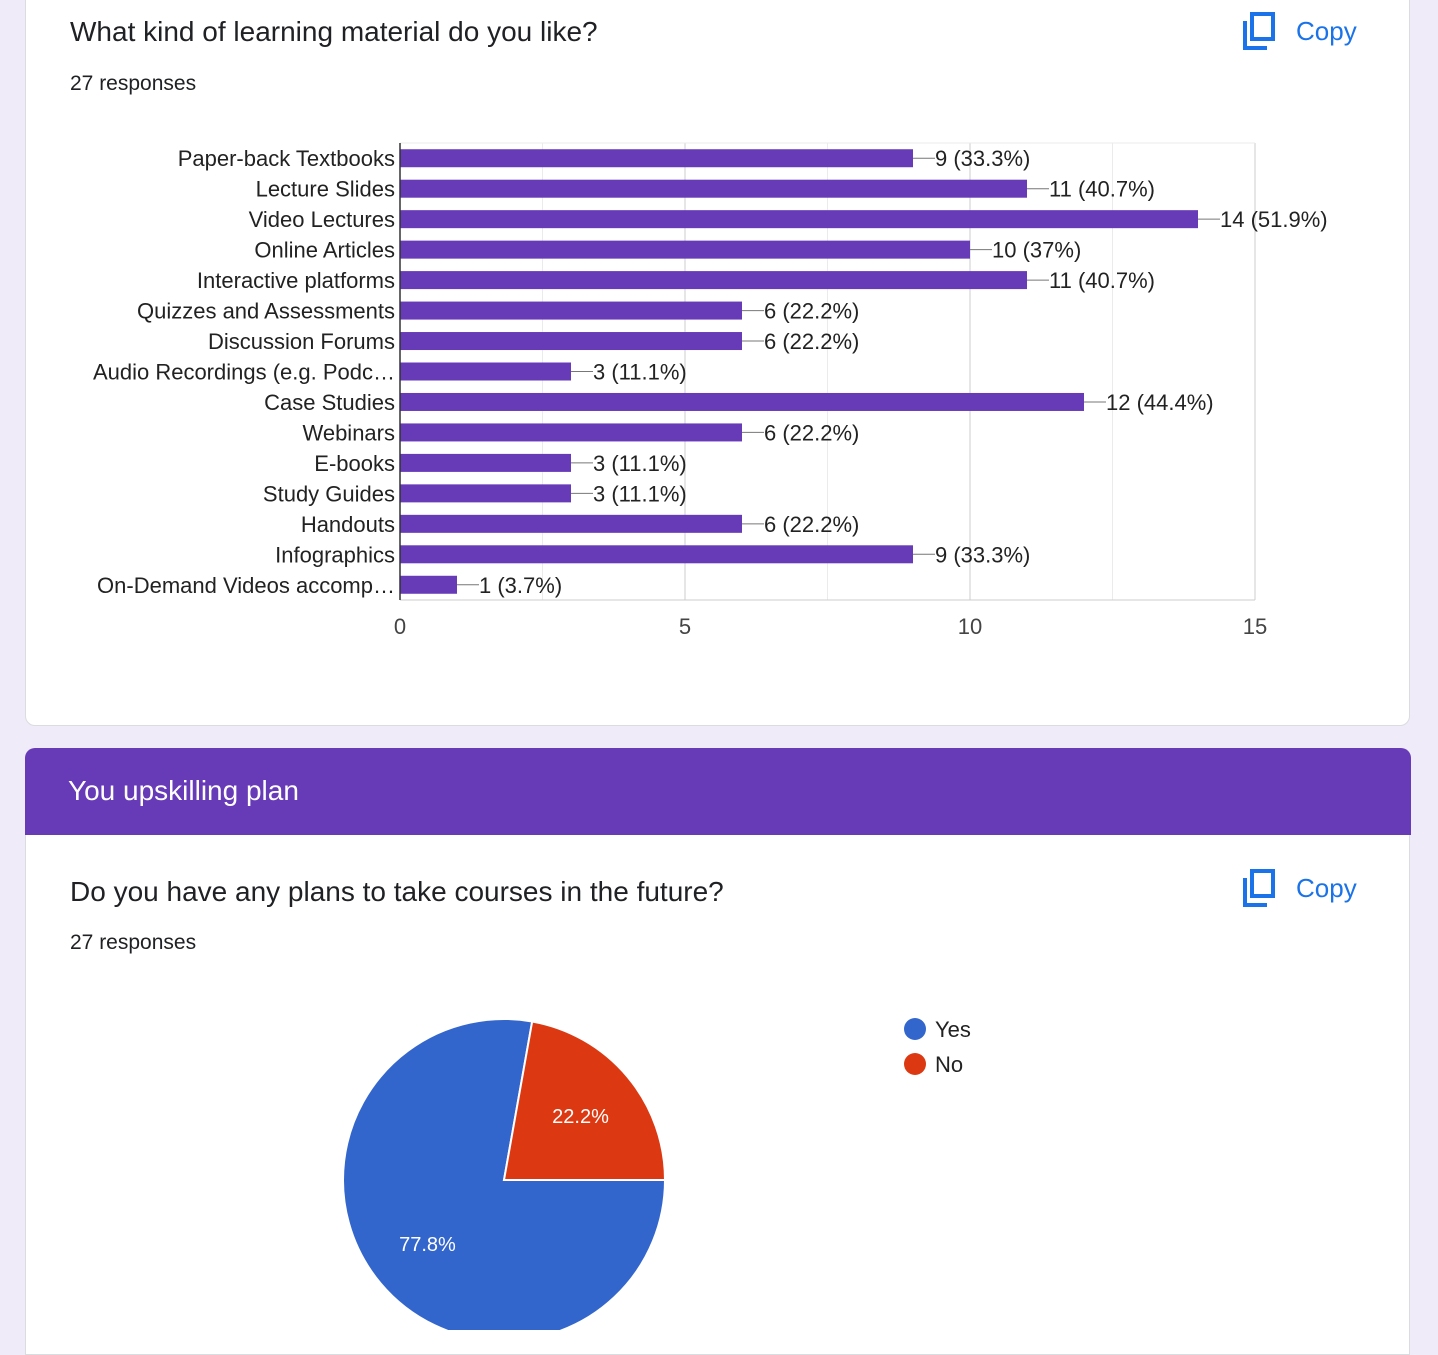  I want to click on category-label: Infographics, so click(335, 554).